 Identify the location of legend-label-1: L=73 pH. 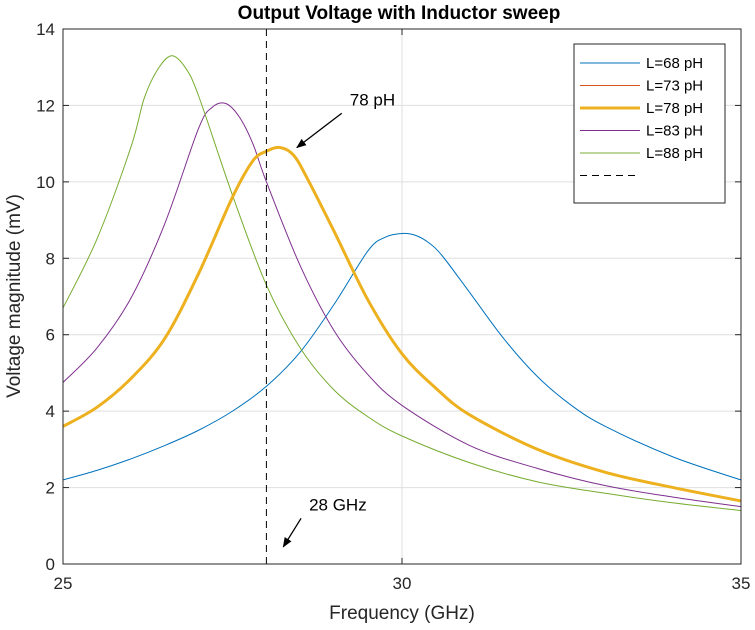
(674, 86).